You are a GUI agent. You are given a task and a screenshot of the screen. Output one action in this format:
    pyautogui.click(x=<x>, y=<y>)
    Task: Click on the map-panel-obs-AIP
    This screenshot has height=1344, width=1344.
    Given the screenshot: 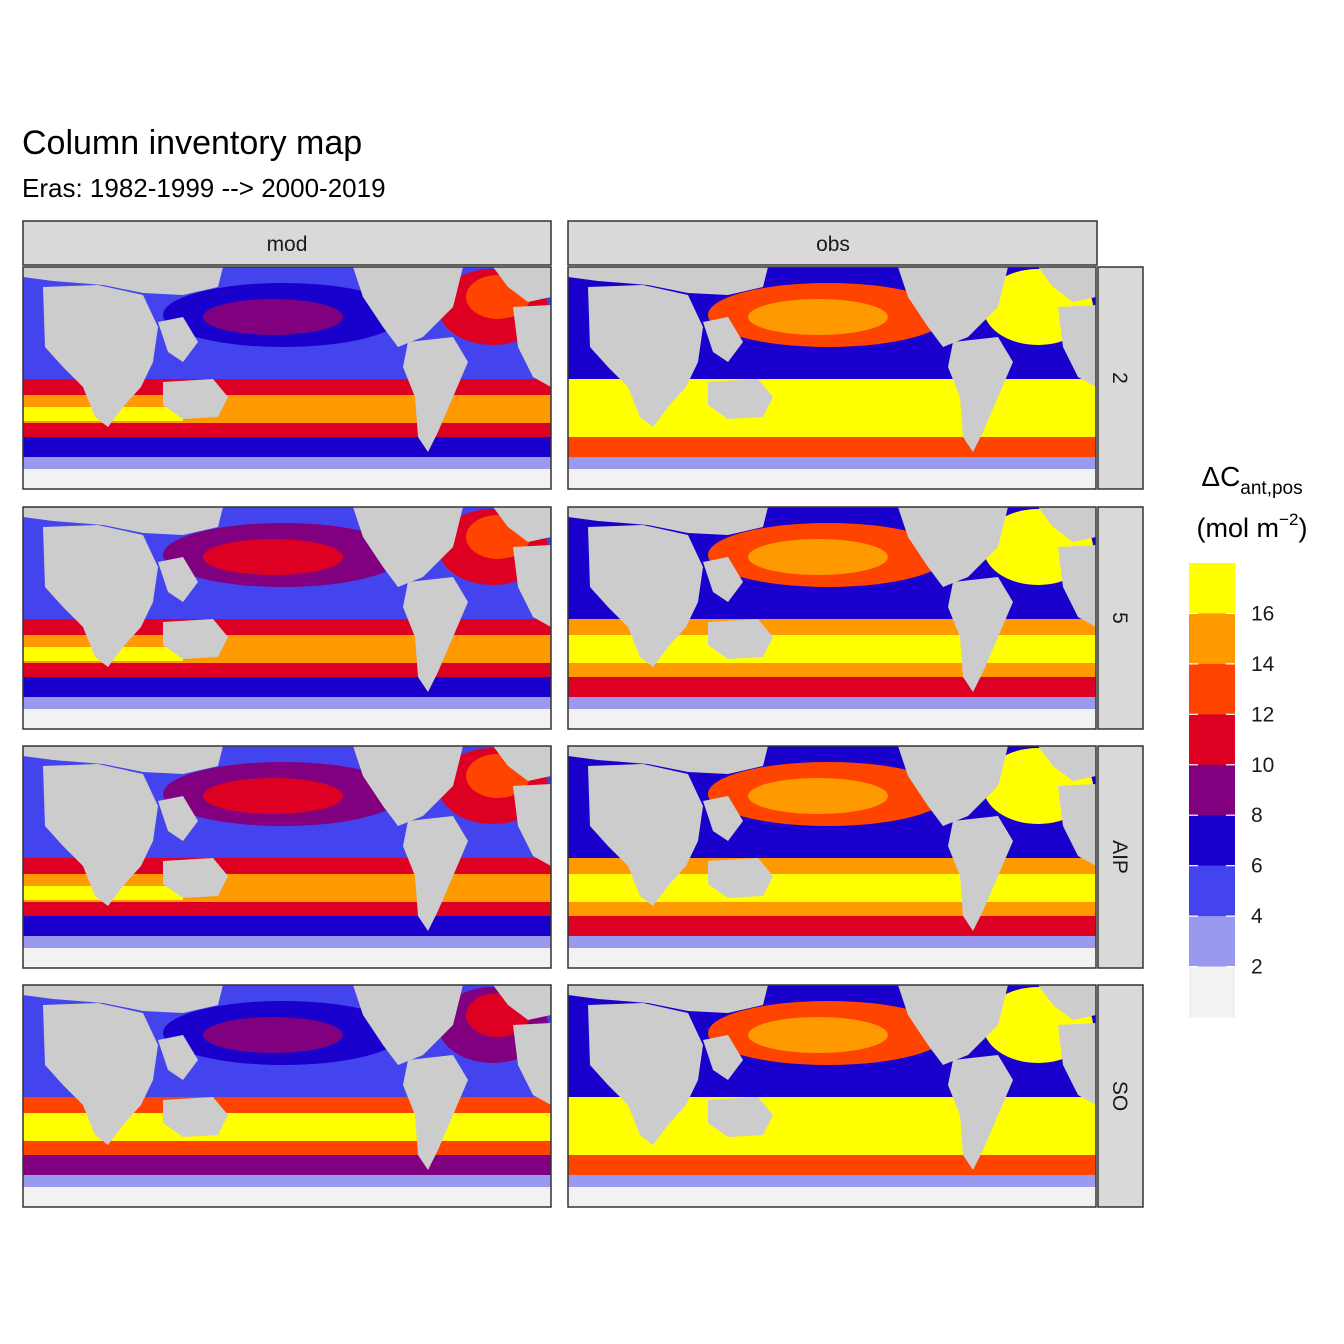 What is the action you would take?
    pyautogui.click(x=832, y=857)
    